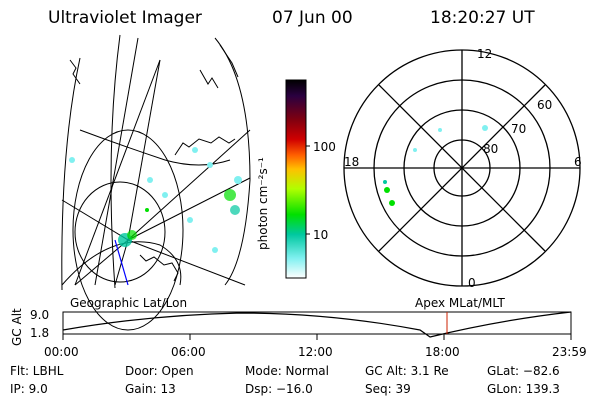  What do you see at coordinates (296, 179) in the screenshot?
I see `colorbar` at bounding box center [296, 179].